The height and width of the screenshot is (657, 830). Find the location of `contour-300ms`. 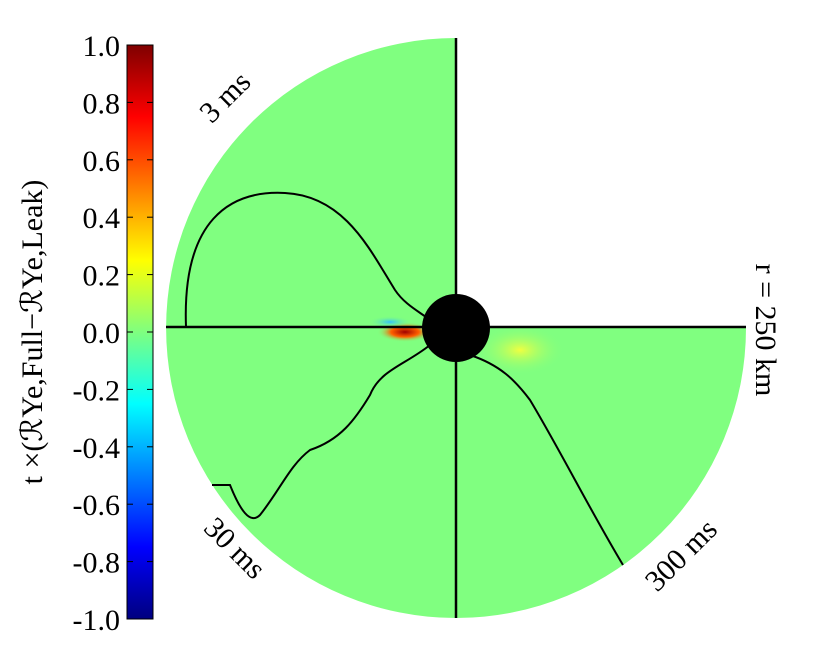

contour-300ms is located at coordinates (546, 460).